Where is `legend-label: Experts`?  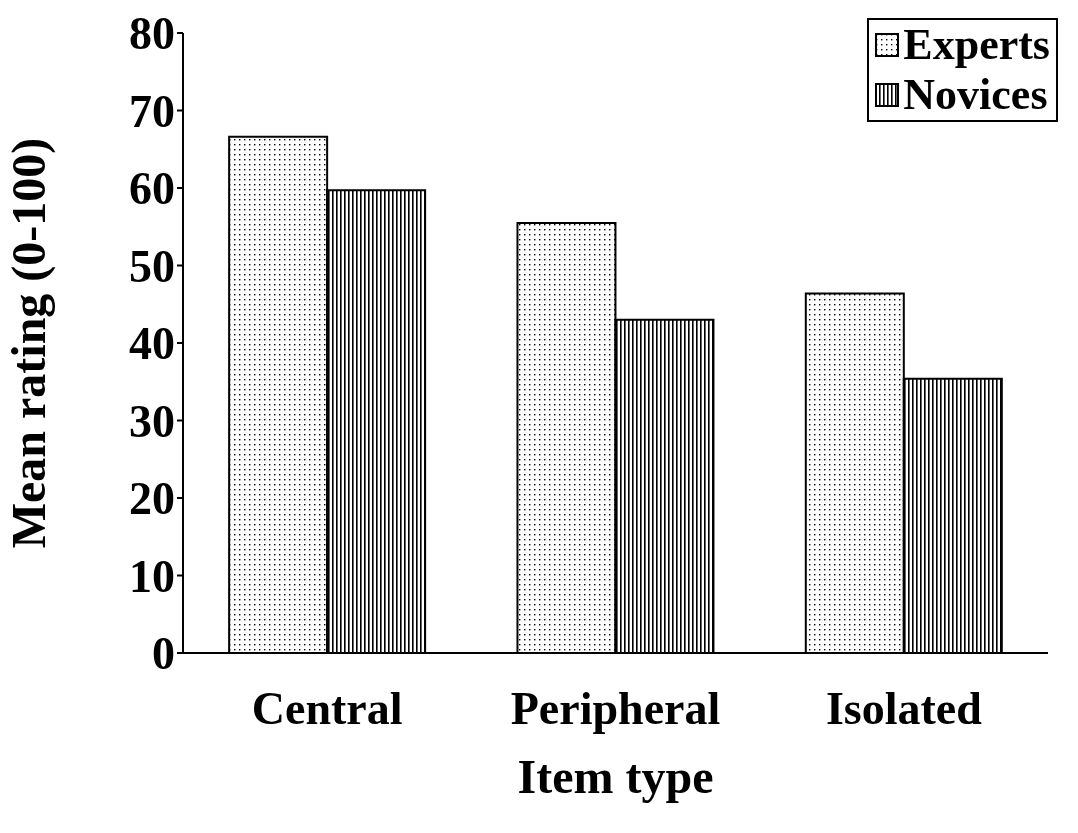
legend-label: Experts is located at coordinates (976, 45).